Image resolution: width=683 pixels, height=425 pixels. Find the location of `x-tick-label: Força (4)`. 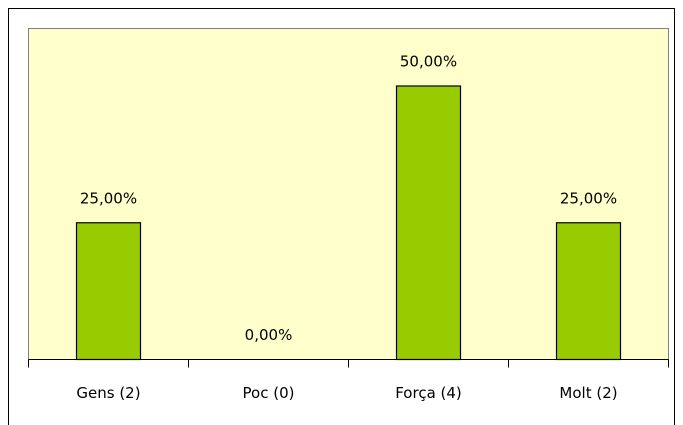

x-tick-label: Força (4) is located at coordinates (428, 393).